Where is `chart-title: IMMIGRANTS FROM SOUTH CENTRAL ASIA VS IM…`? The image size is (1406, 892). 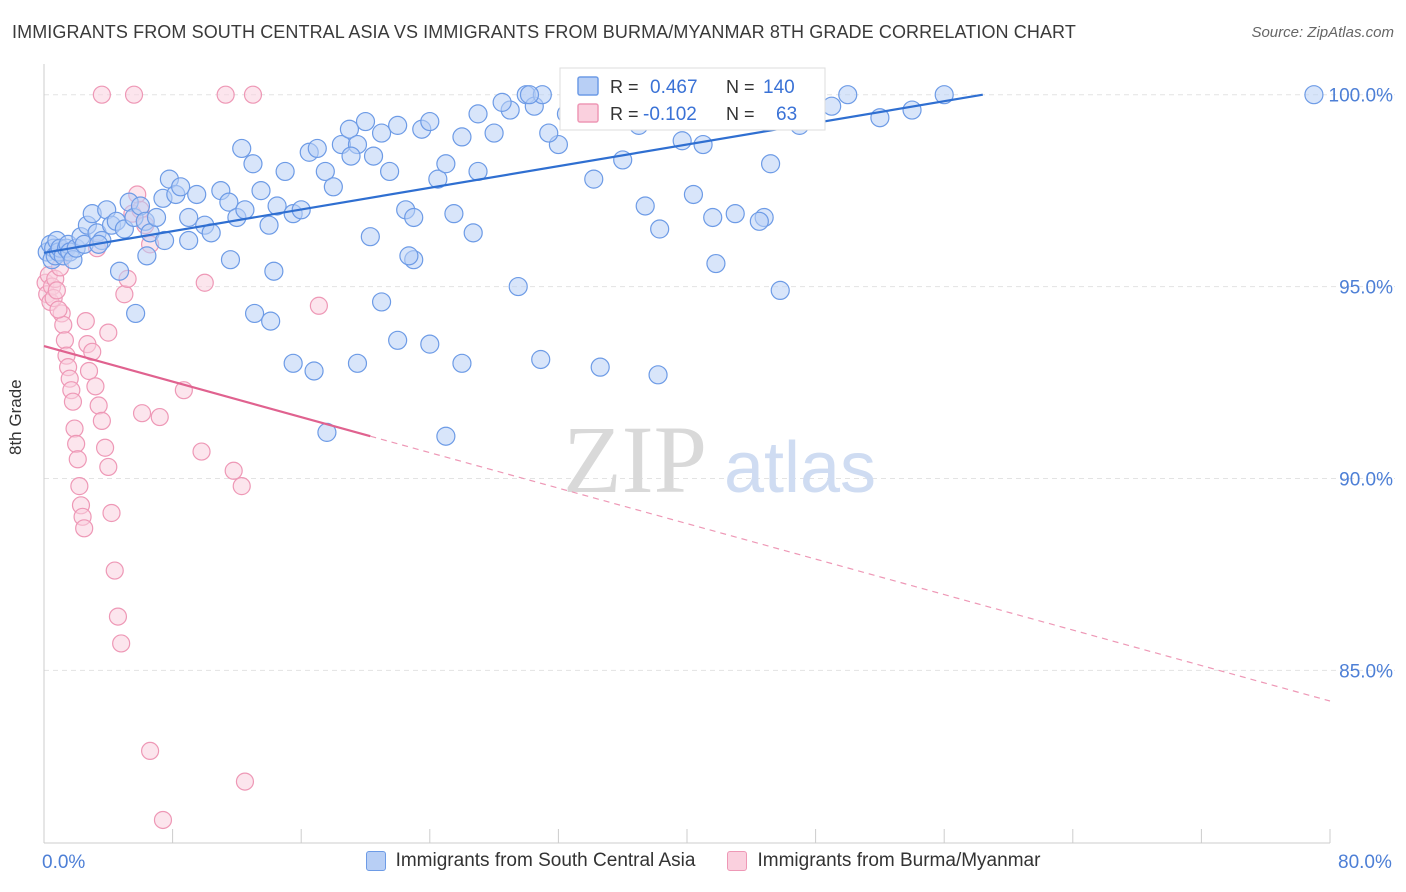 chart-title: IMMIGRANTS FROM SOUTH CENTRAL ASIA VS IM… is located at coordinates (544, 32).